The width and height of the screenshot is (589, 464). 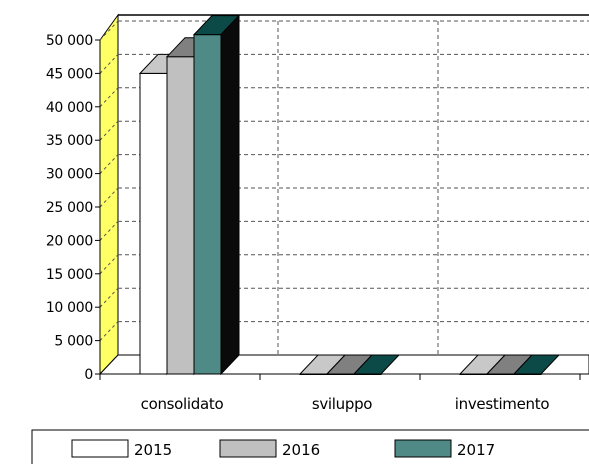 I want to click on y-tick-label: 0, so click(x=88, y=375).